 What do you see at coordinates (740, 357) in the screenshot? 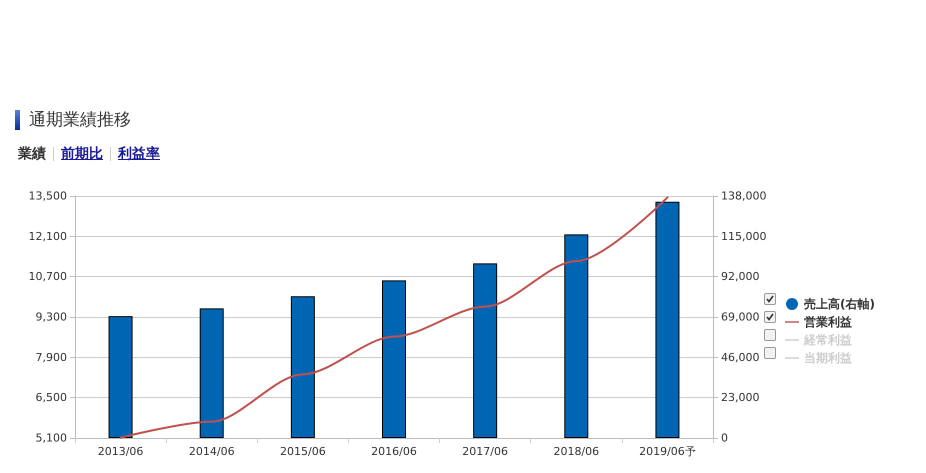
I see `y2-tick-label: 46,000` at bounding box center [740, 357].